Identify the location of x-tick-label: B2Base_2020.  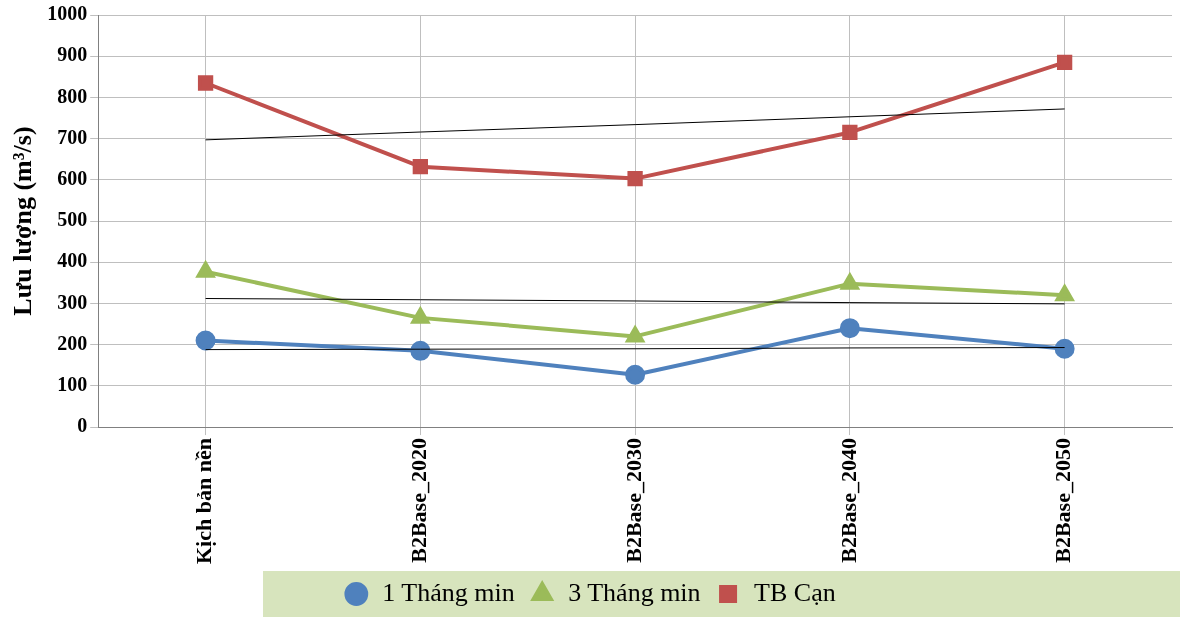
(419, 500).